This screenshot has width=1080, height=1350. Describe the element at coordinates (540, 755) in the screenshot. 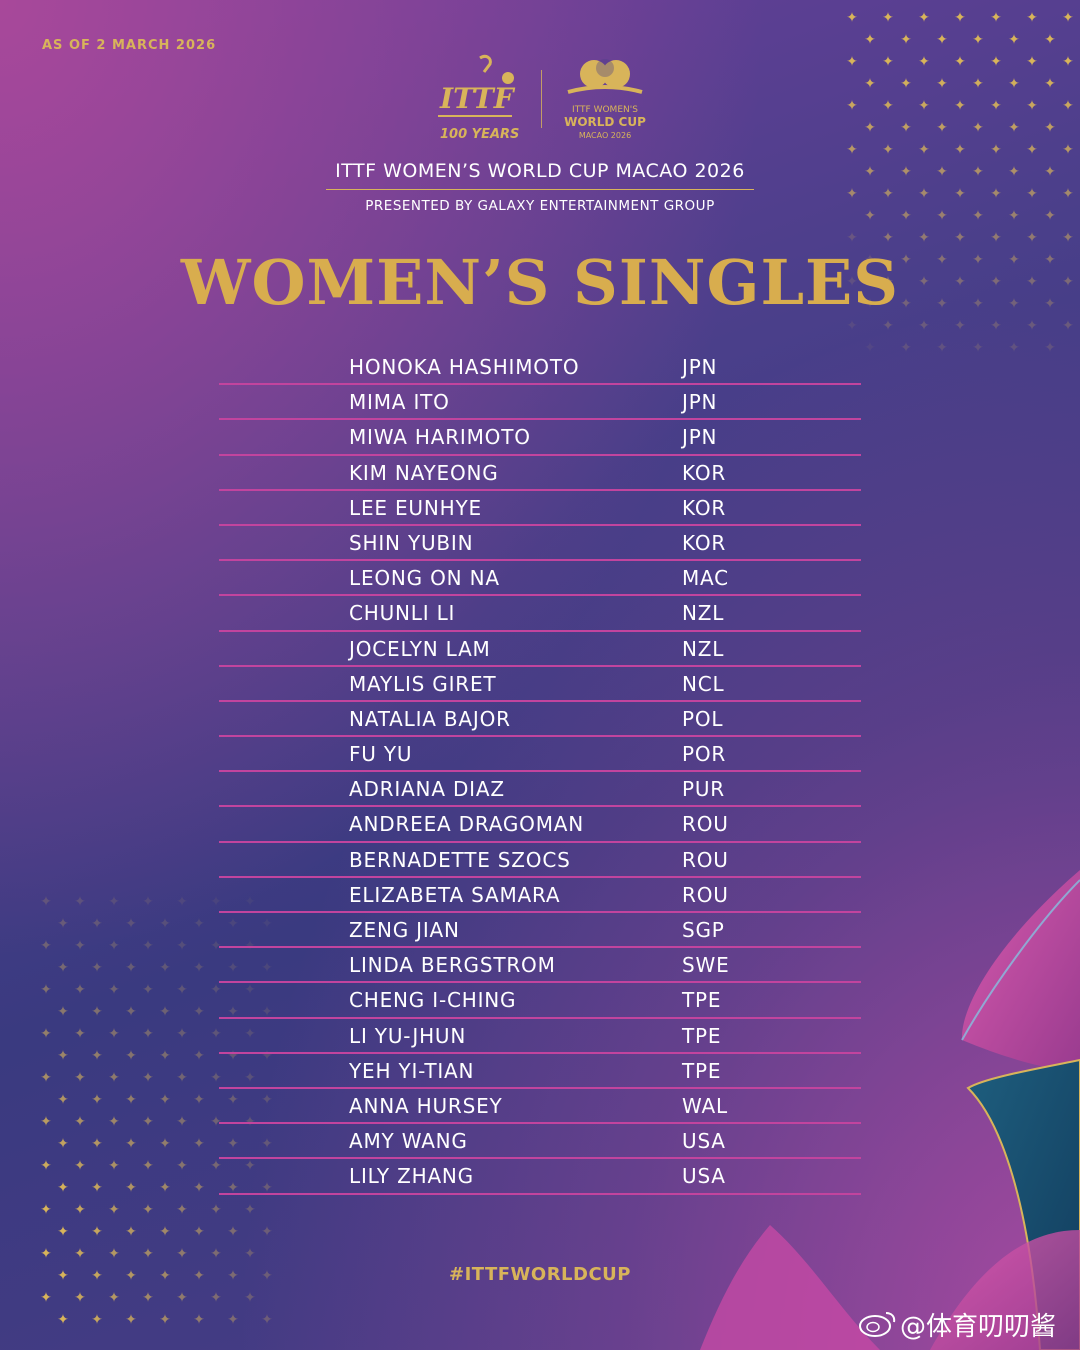

I see `player-row: FU YU POR` at that location.